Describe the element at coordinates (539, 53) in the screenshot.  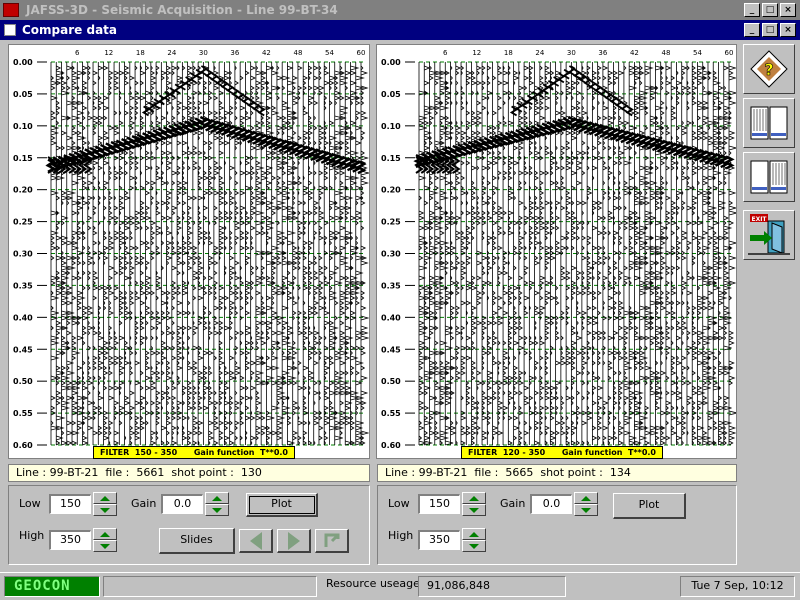
I see `trace-tick-label: 24` at that location.